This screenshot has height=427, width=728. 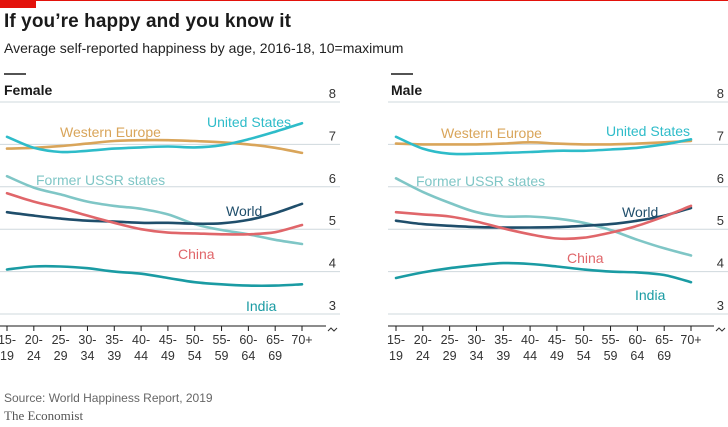 I want to click on panel-title-female: Female, so click(x=28, y=90).